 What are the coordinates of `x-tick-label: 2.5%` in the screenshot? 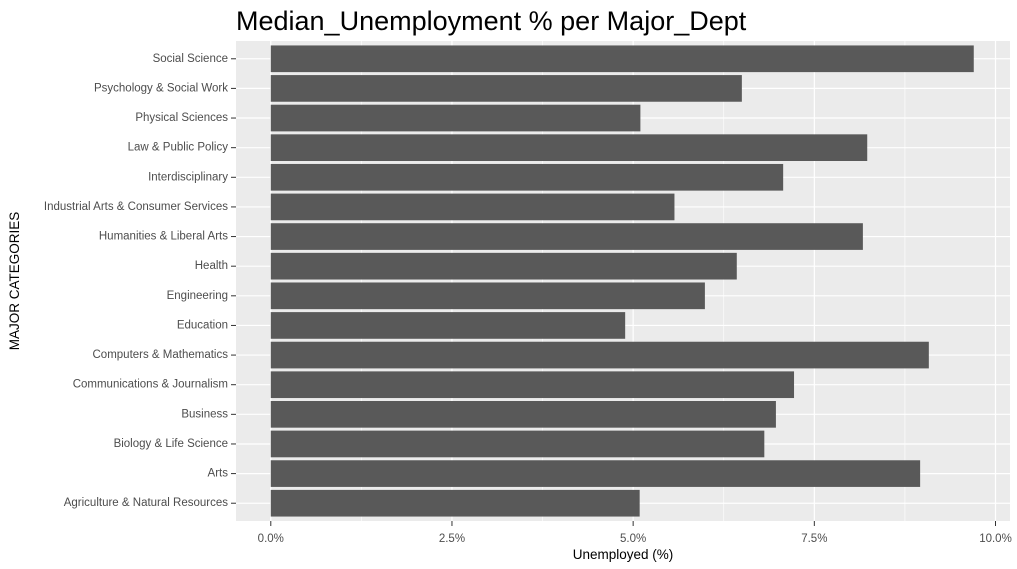 It's located at (452, 539).